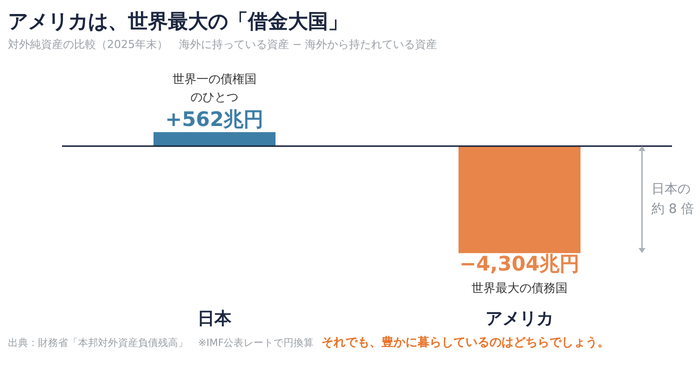 The height and width of the screenshot is (392, 700). I want to click on x-tick-label: 日本, so click(215, 319).